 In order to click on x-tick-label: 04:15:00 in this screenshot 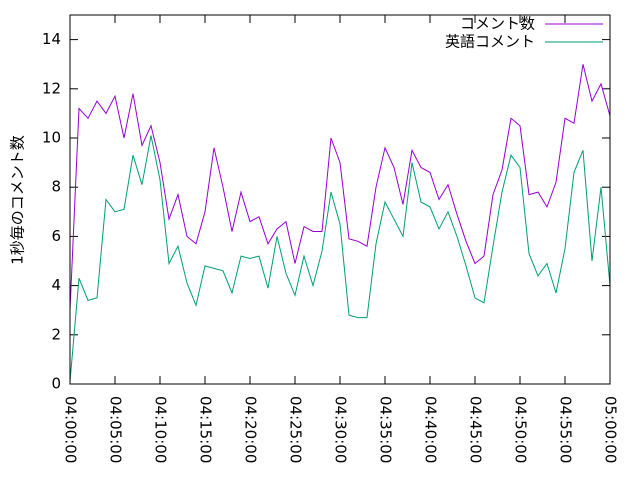, I will do `click(206, 429)`.